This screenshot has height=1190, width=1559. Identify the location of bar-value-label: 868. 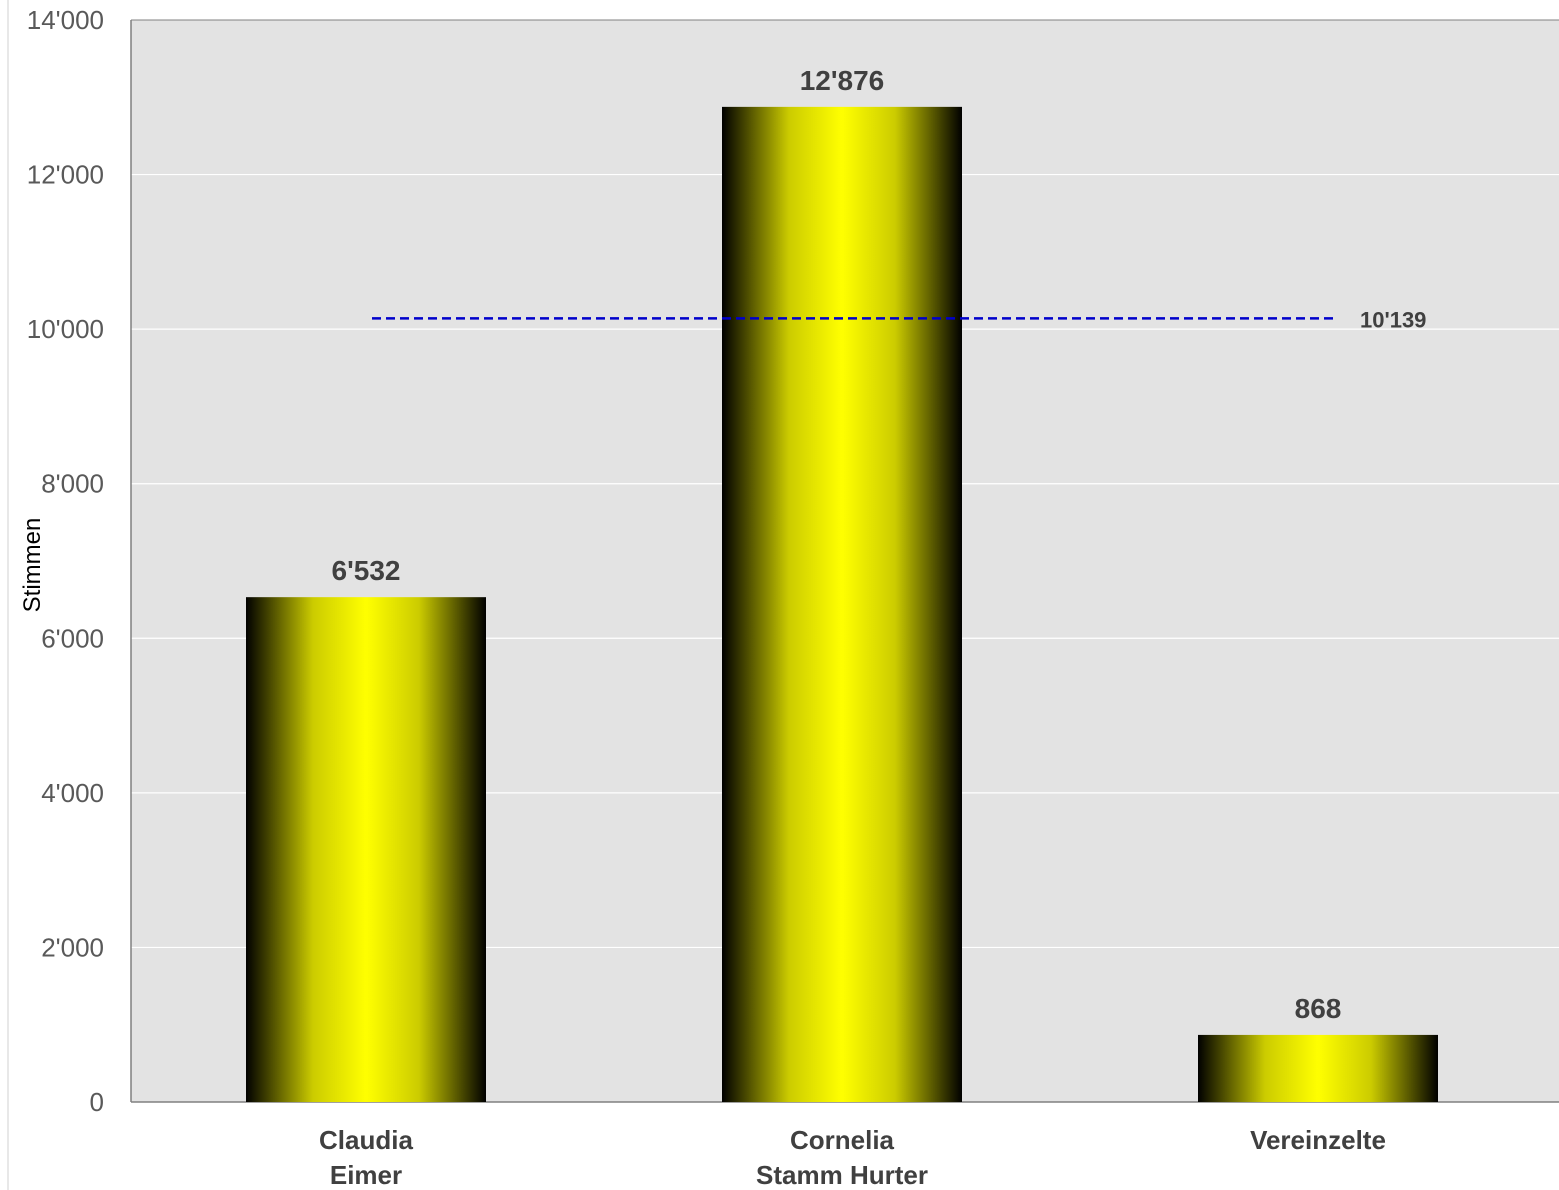
(1318, 1008).